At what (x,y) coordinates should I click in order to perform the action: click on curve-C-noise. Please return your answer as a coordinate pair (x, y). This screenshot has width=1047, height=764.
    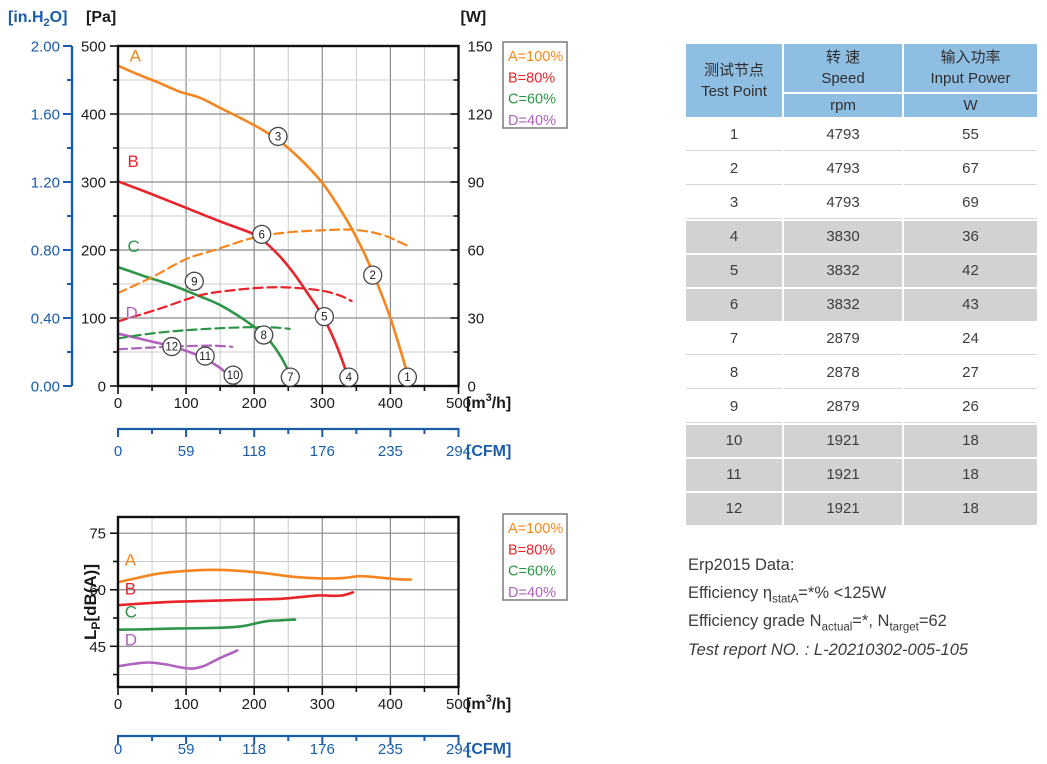
    Looking at the image, I should click on (206, 625).